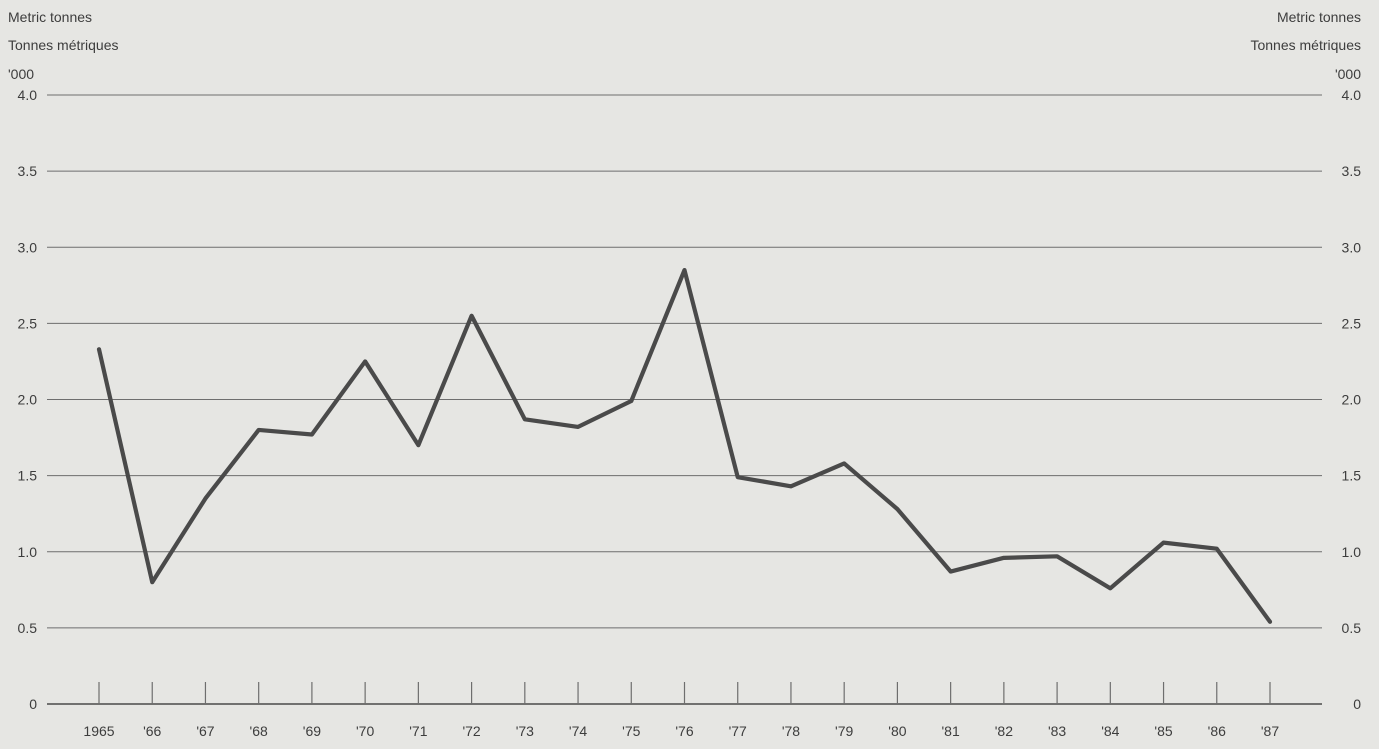  What do you see at coordinates (951, 731) in the screenshot?
I see `x-tick-label: '81` at bounding box center [951, 731].